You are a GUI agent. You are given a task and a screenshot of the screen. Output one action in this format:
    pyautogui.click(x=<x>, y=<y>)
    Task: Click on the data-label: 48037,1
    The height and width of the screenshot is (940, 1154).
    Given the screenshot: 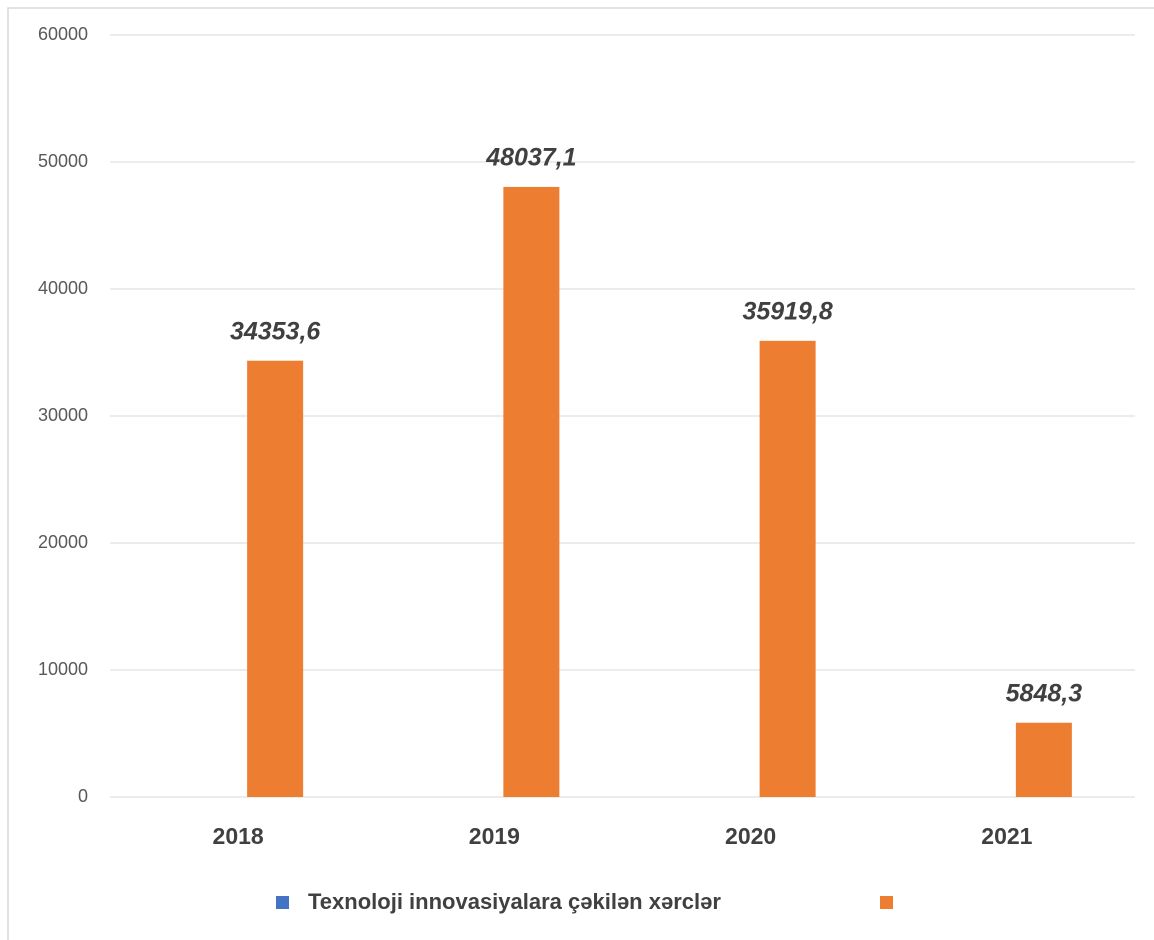 What is the action you would take?
    pyautogui.click(x=530, y=158)
    